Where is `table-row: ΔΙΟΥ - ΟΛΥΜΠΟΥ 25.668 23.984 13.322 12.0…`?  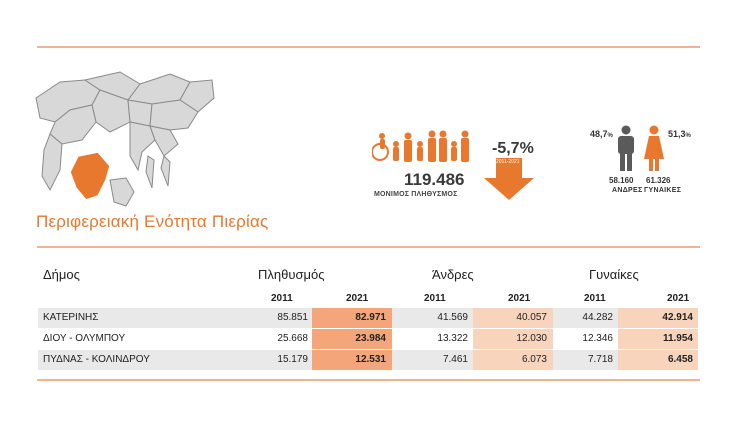 table-row: ΔΙΟΥ - ΟΛΥΜΠΟΥ 25.668 23.984 13.322 12.0… is located at coordinates (368, 339).